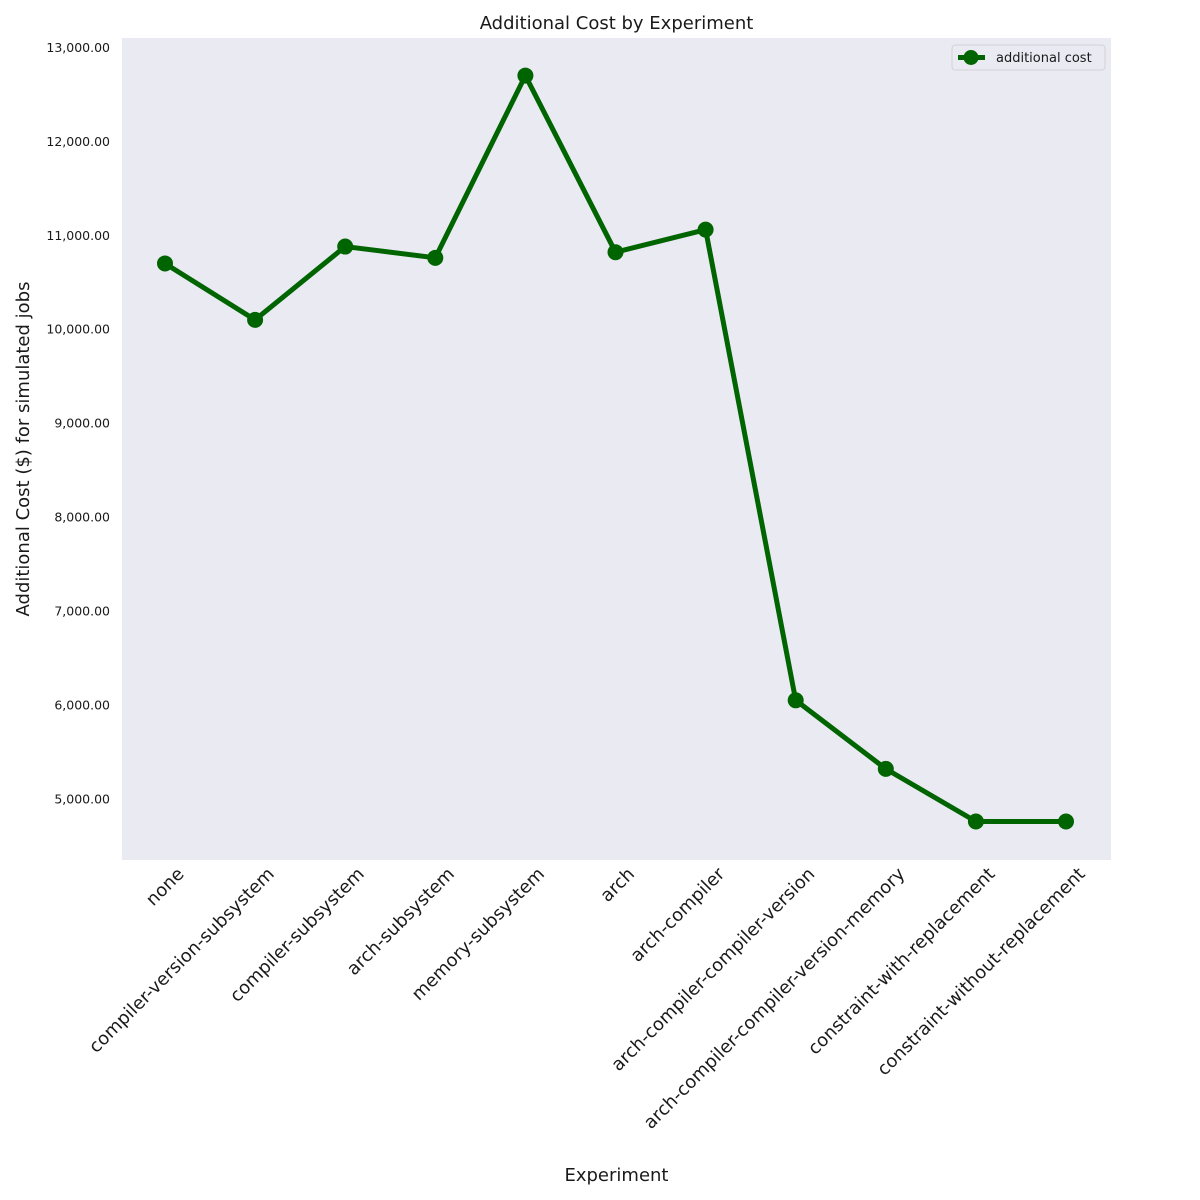 The height and width of the screenshot is (1200, 1200). Describe the element at coordinates (617, 885) in the screenshot. I see `x-tick-label: arch` at that location.